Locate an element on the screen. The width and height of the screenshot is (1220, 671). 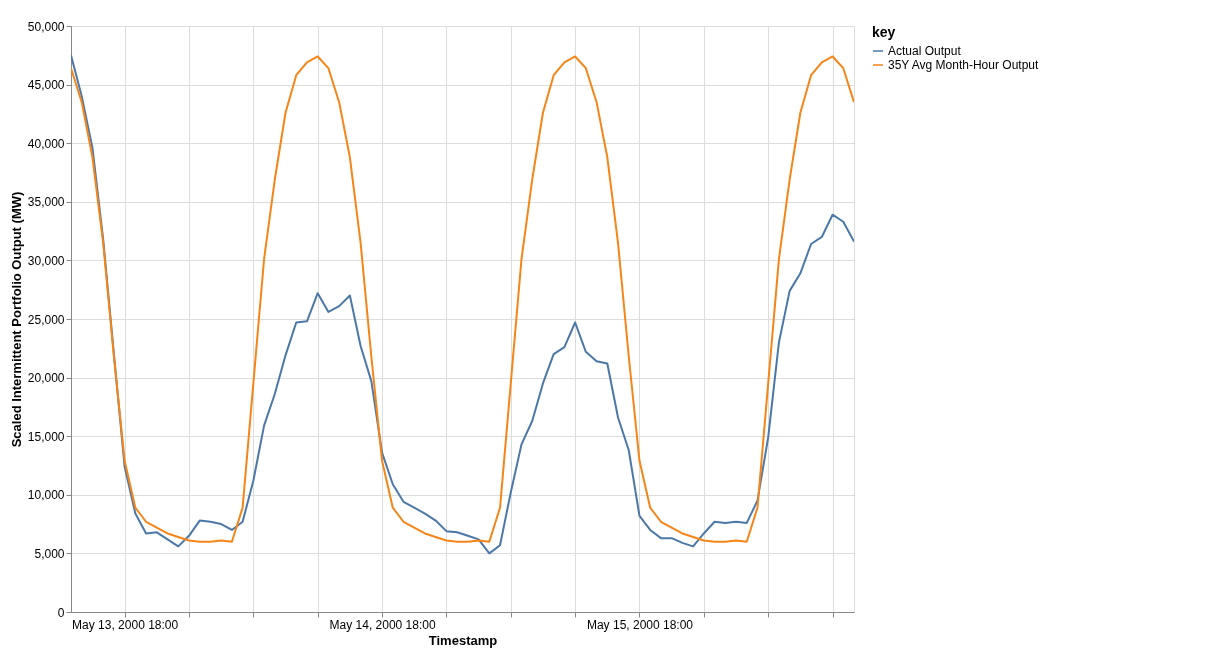
x-tick-label: May 14, 2000 18:00 is located at coordinates (382, 624).